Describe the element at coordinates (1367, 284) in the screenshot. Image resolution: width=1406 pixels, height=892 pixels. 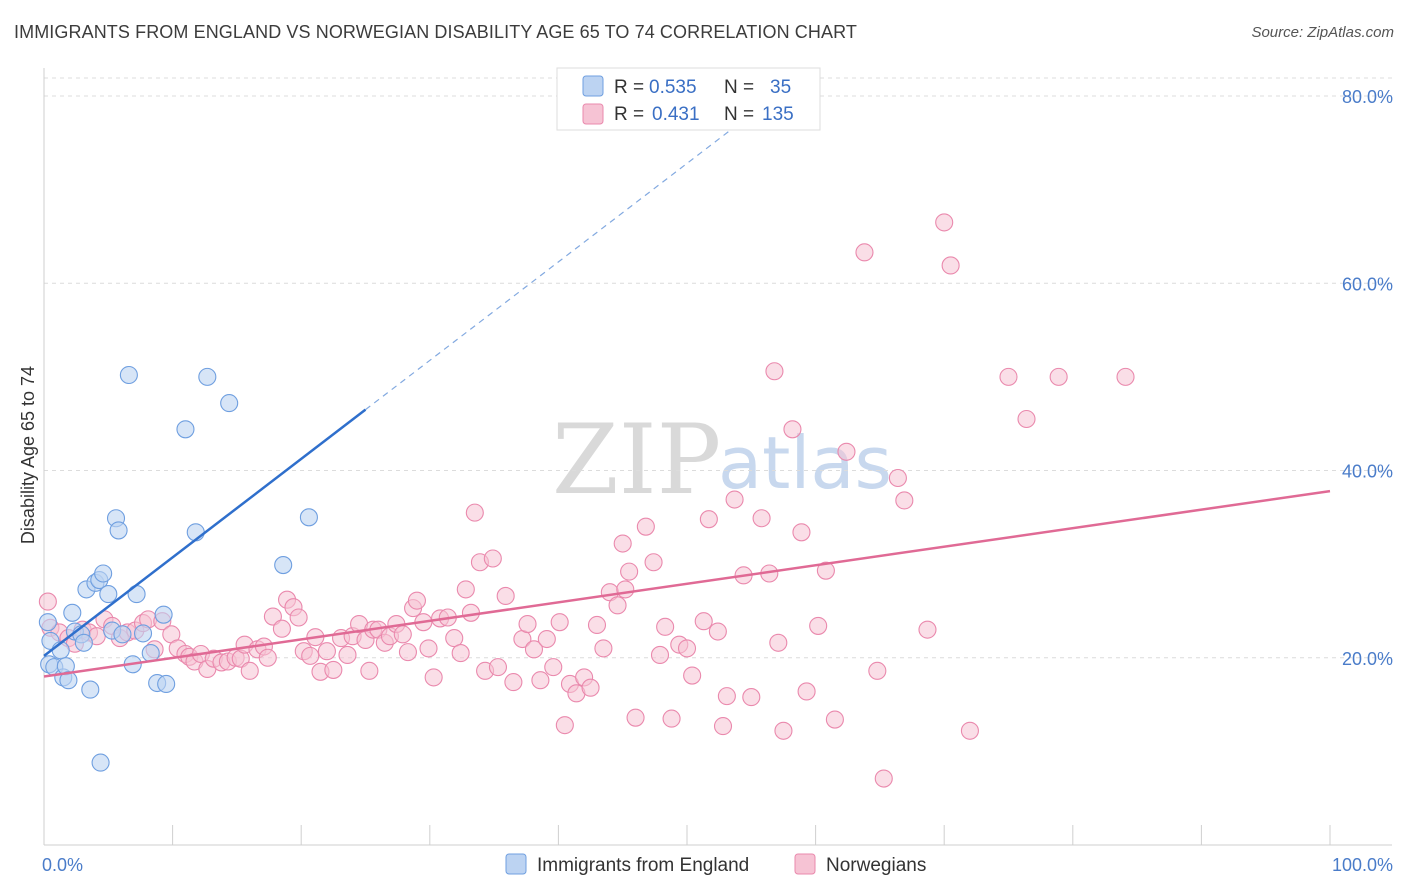
I see `y-tick-label: 60.0%` at that location.